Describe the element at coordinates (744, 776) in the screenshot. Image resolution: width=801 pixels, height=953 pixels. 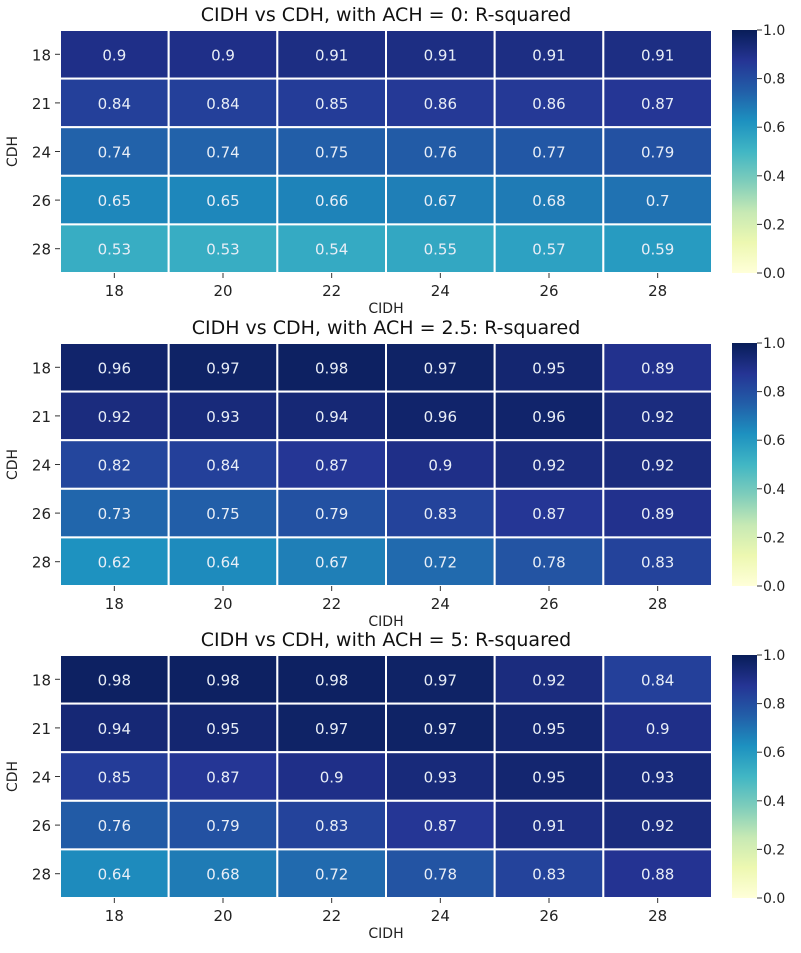
I see `colorbar` at that location.